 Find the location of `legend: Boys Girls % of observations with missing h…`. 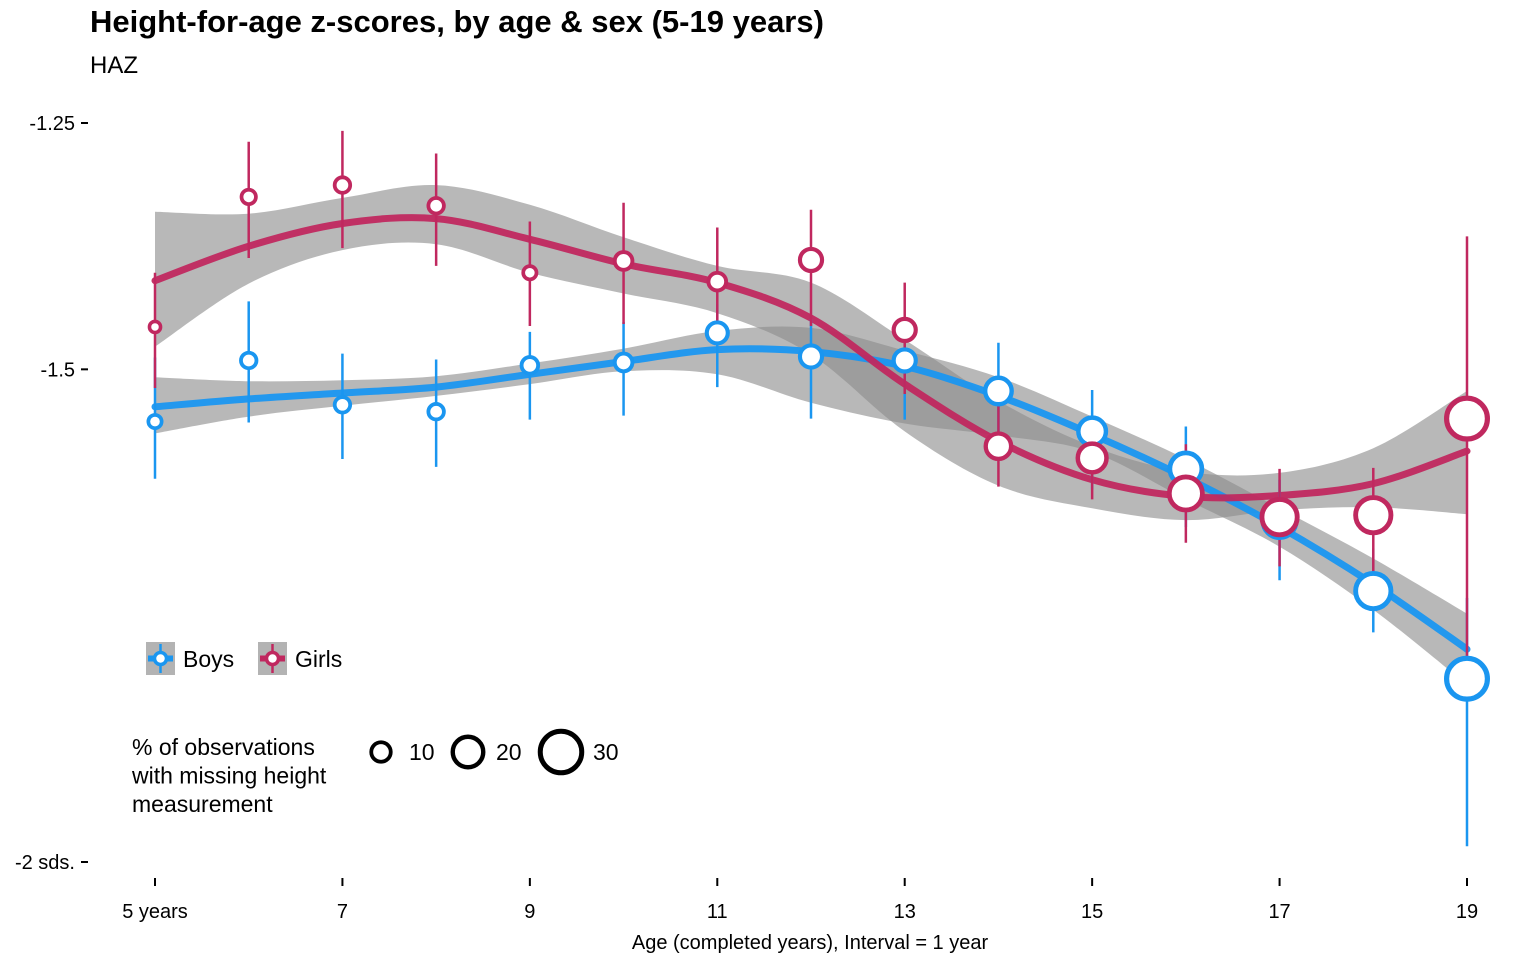

legend: Boys Girls % of observations with missing h… is located at coordinates (375, 729).